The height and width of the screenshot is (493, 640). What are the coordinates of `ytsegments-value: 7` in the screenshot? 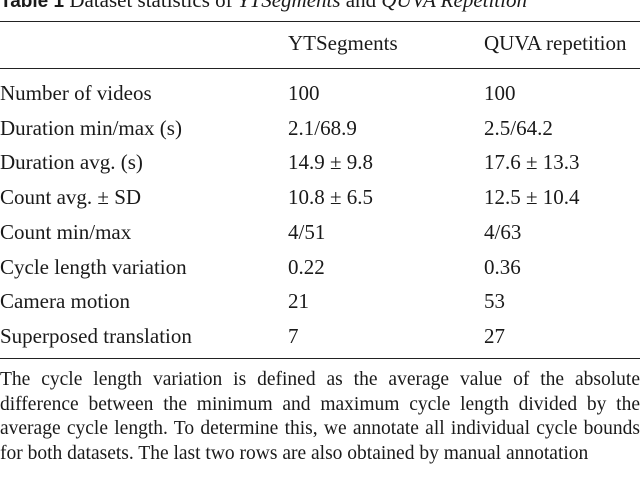 It's located at (293, 336).